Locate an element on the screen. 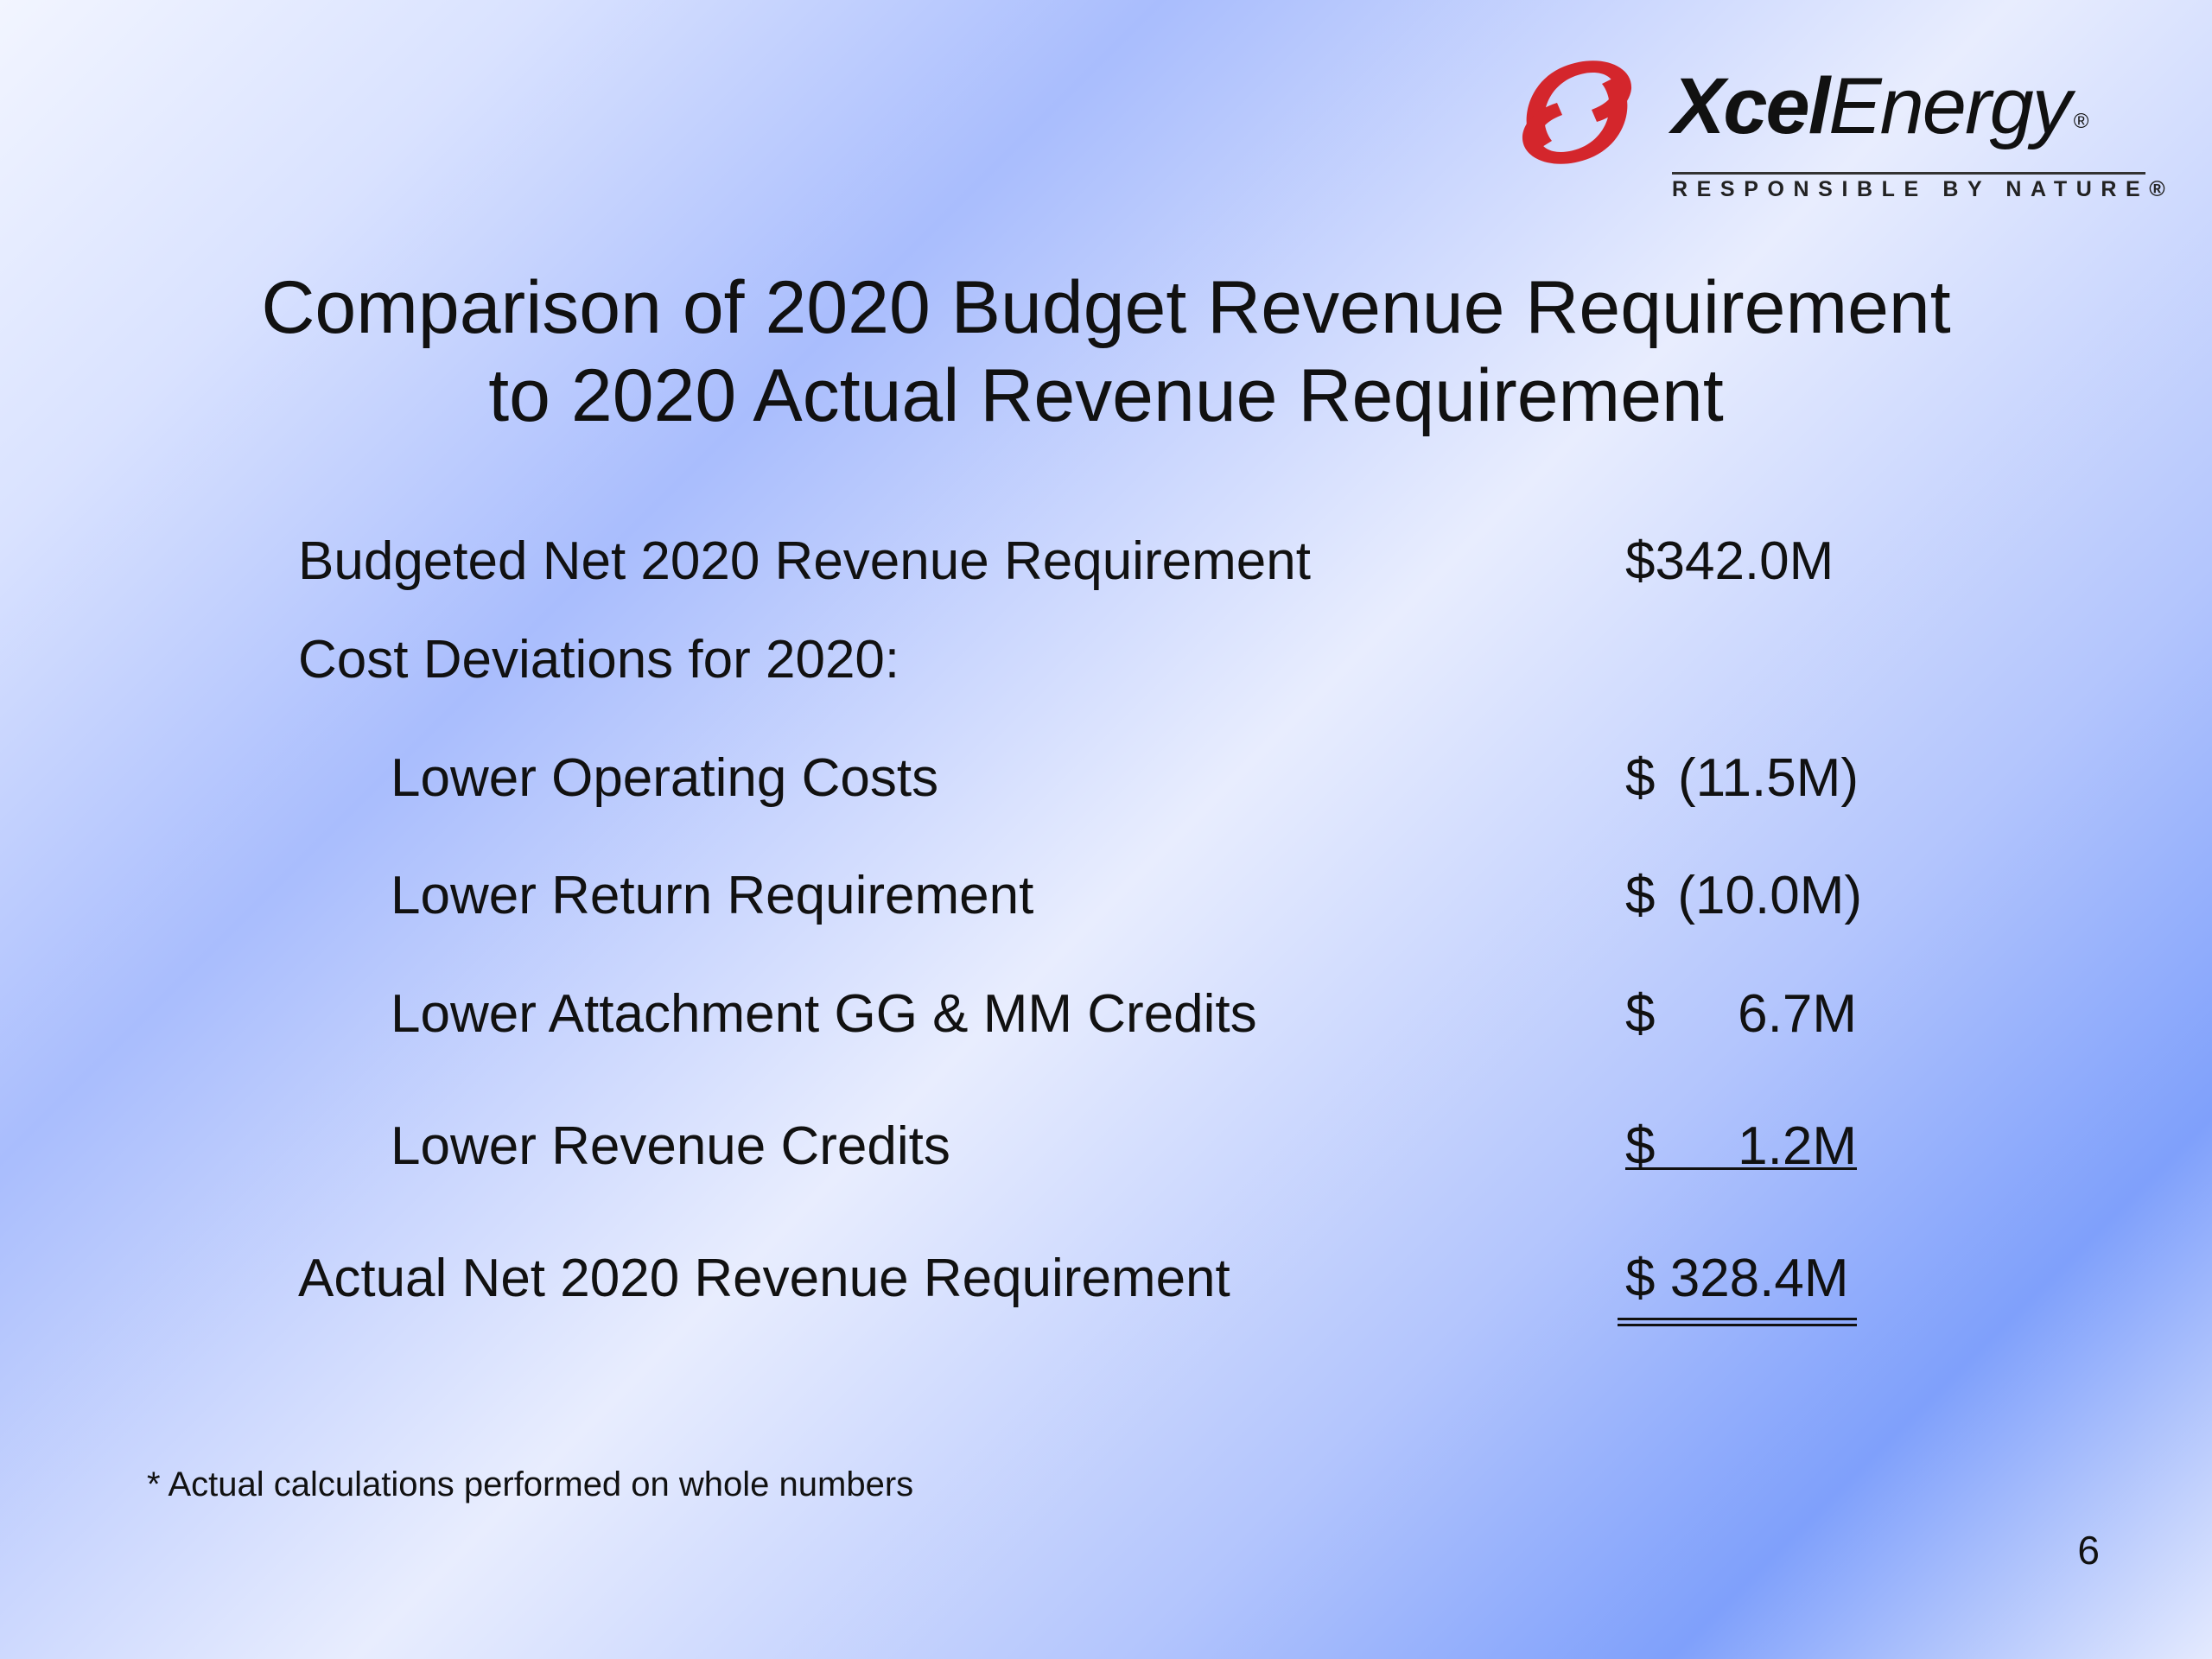 The width and height of the screenshot is (2212, 1659). logo-tagline: RESPONSIBLE BY NATURE® is located at coordinates (1924, 189).